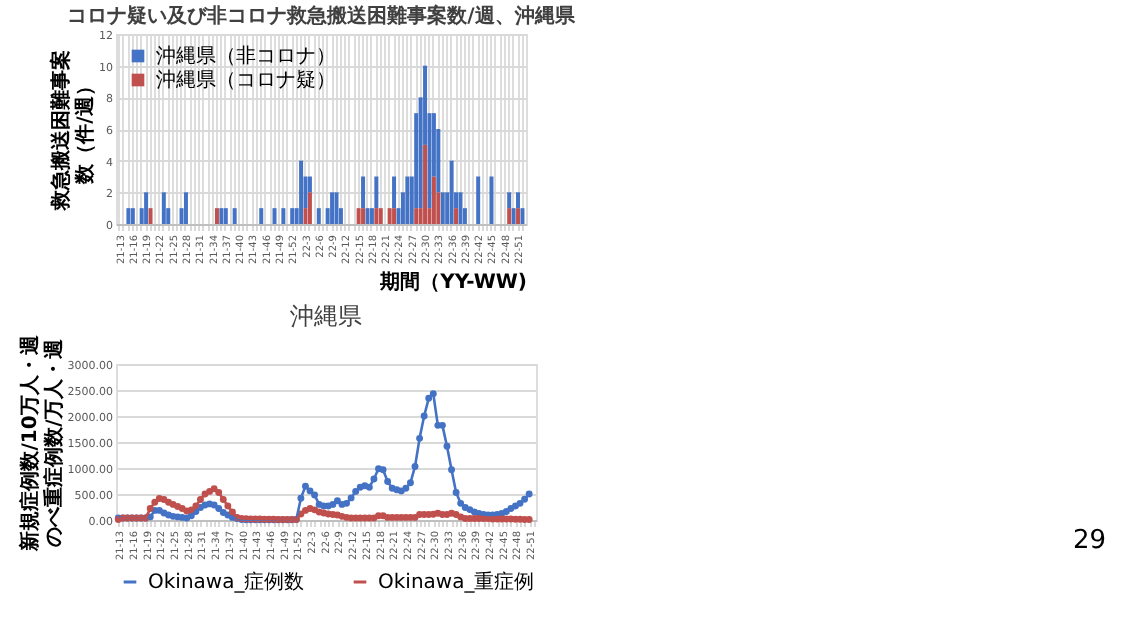 Image resolution: width=1138 pixels, height=640 pixels. Describe the element at coordinates (326, 316) in the screenshot. I see `chart-title: 沖縄県` at that location.